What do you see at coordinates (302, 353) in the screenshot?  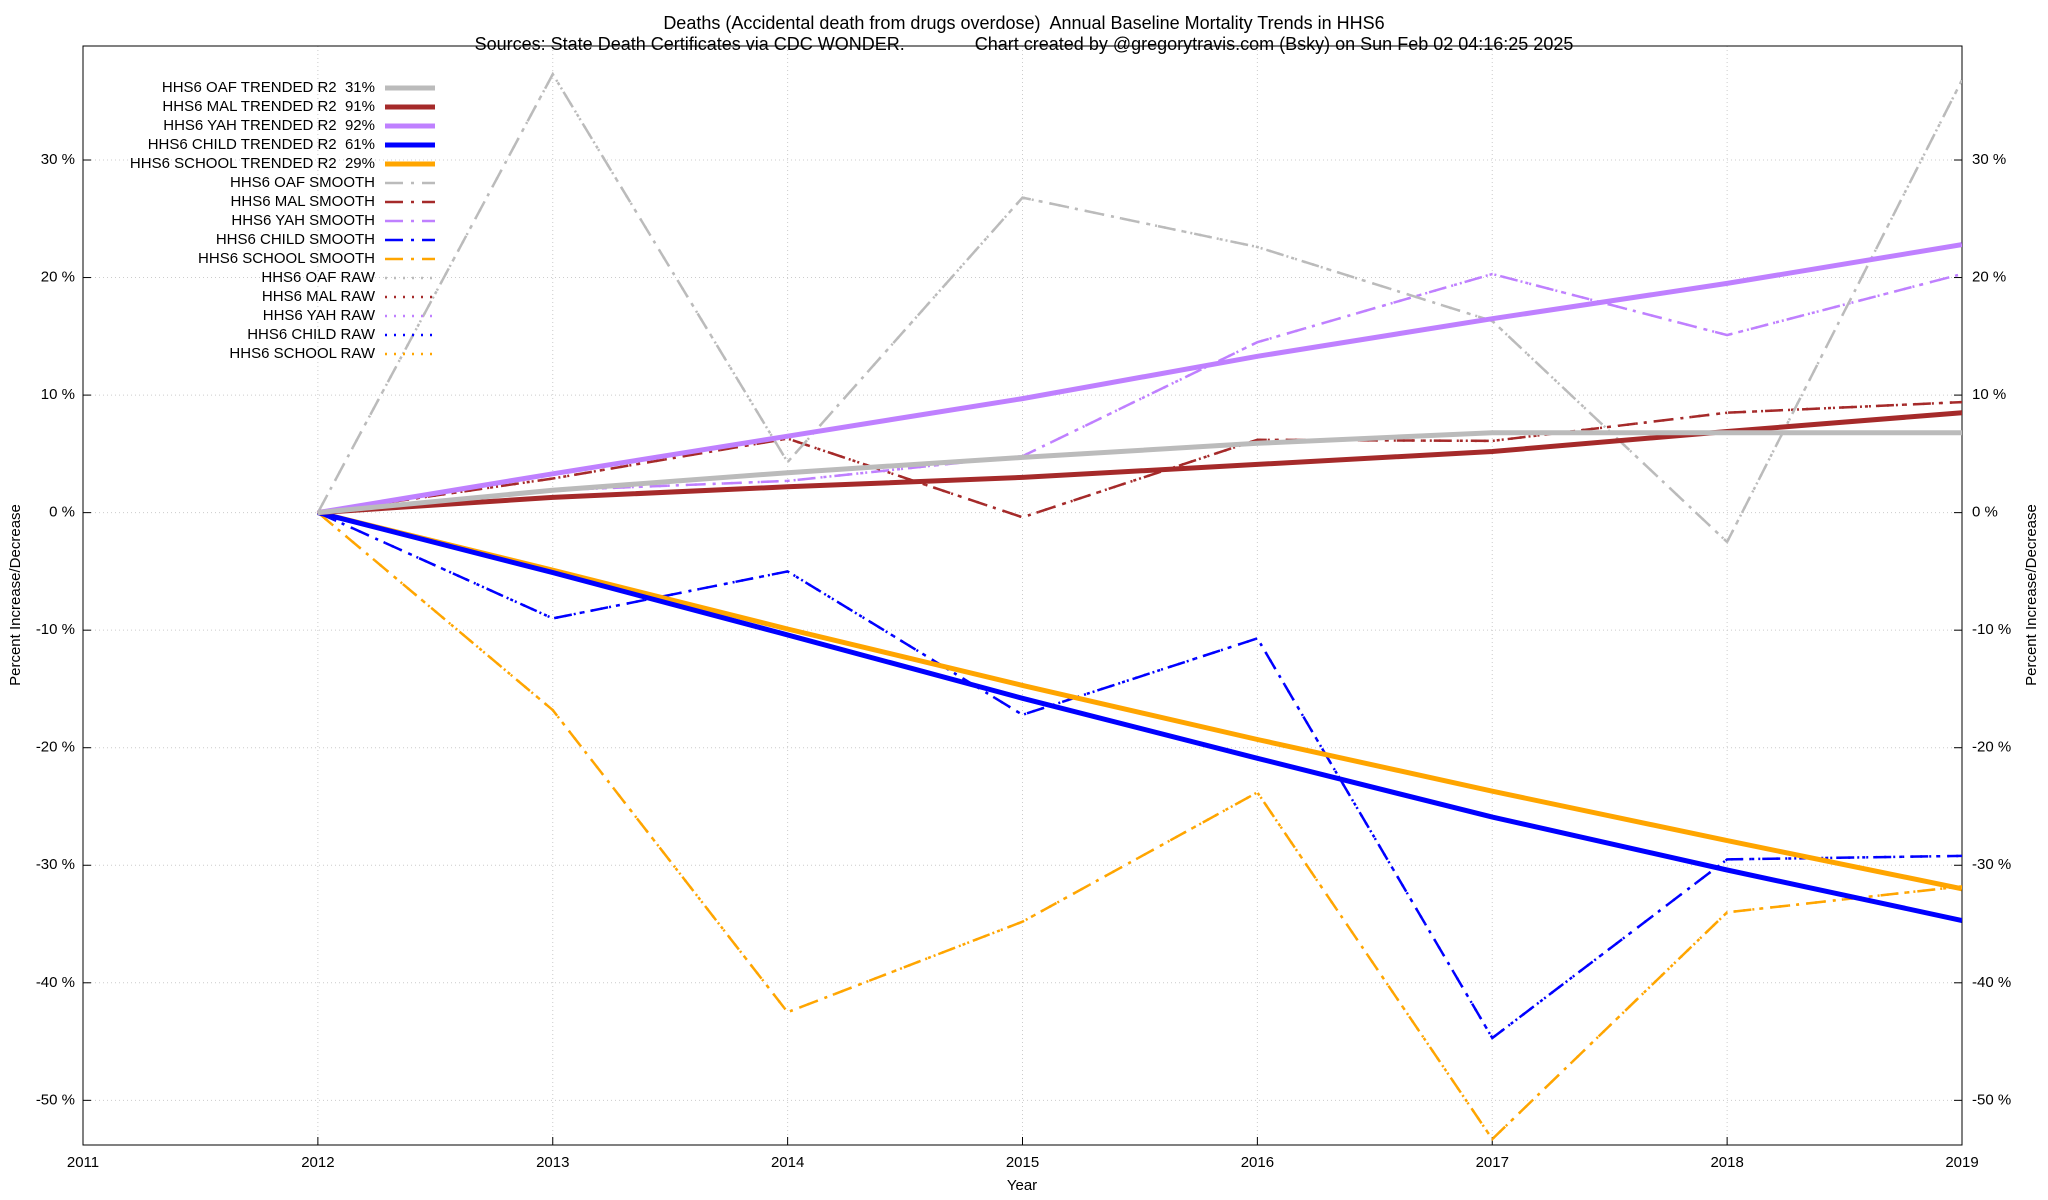 I see `legend-label: HHS6 SCHOOL RAW` at bounding box center [302, 353].